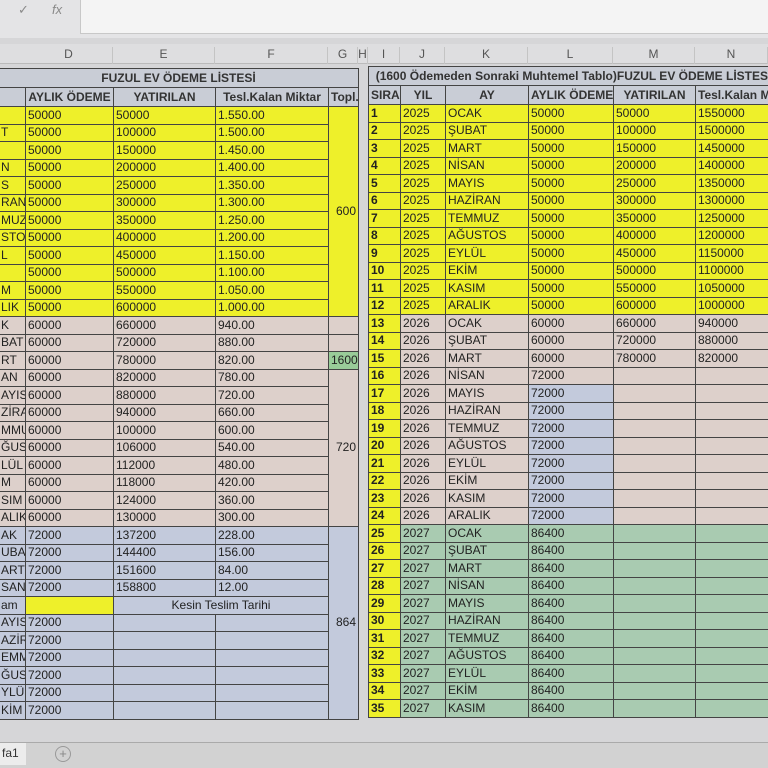 The height and width of the screenshot is (768, 768). Describe the element at coordinates (731, 148) in the screenshot. I see `remaining-amount-cell: 1450000` at that location.